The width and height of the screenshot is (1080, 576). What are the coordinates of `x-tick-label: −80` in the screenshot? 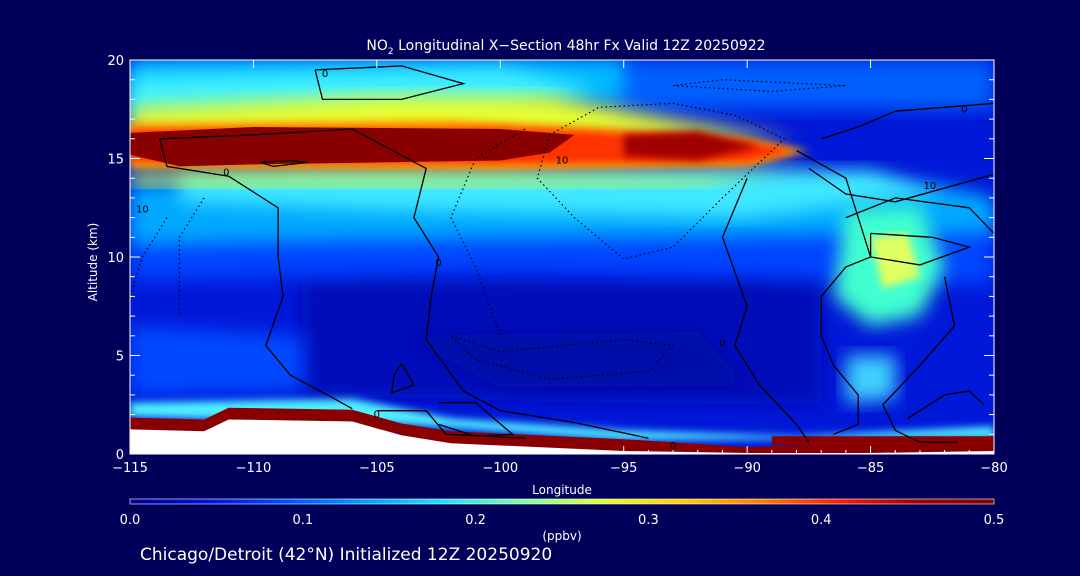 It's located at (993, 468).